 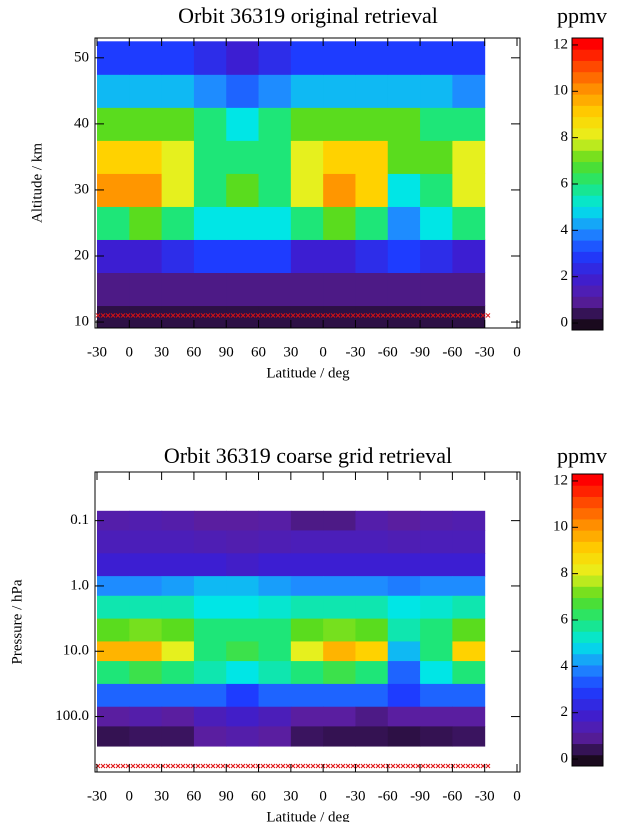 I want to click on y-axis-label: Pressure / hPa, so click(x=17, y=621).